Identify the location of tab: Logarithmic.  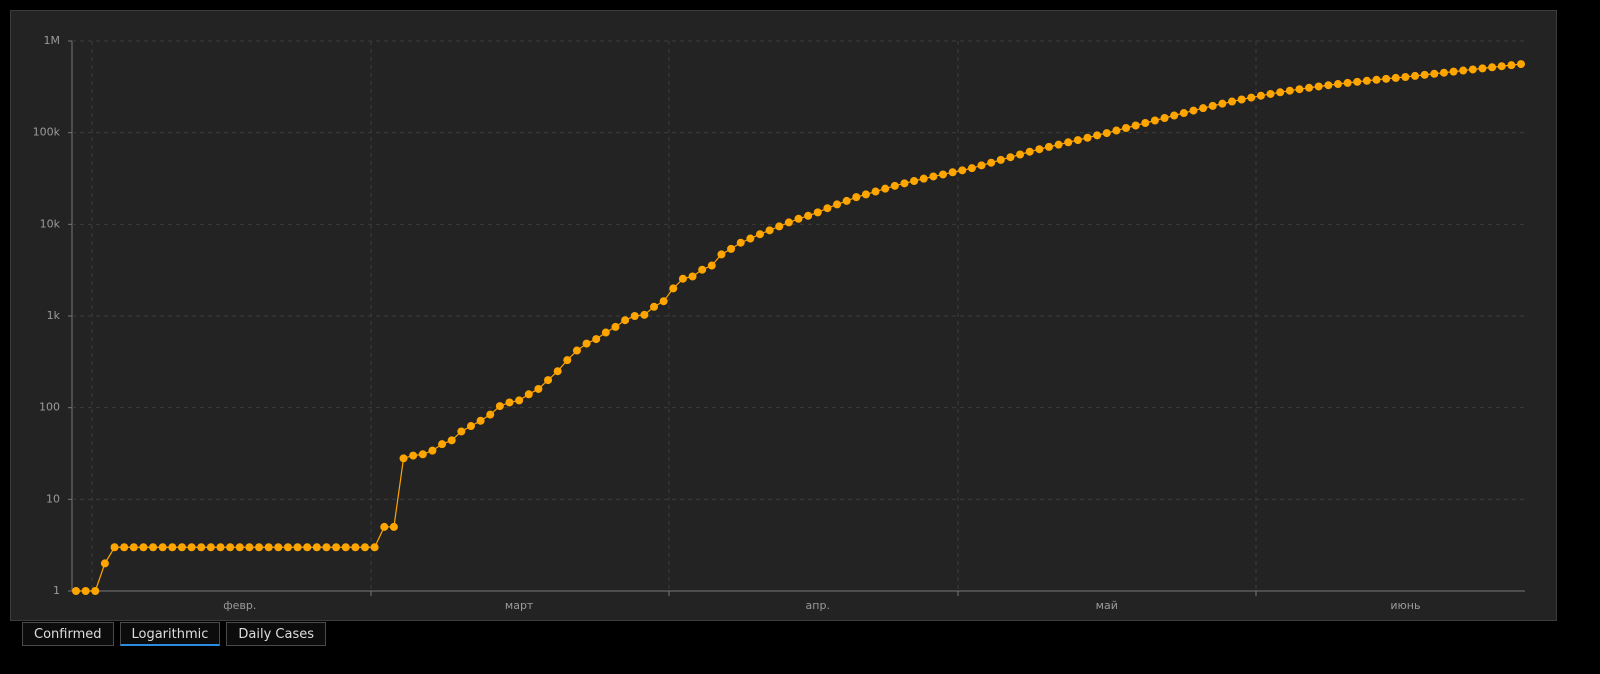
(170, 634).